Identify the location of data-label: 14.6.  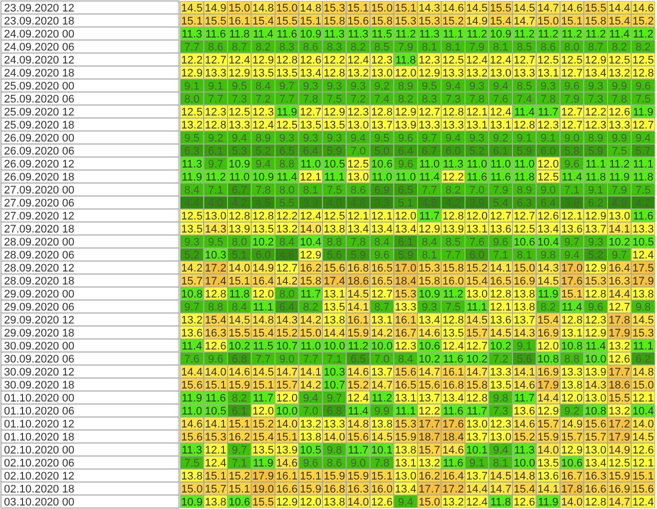
(525, 386).